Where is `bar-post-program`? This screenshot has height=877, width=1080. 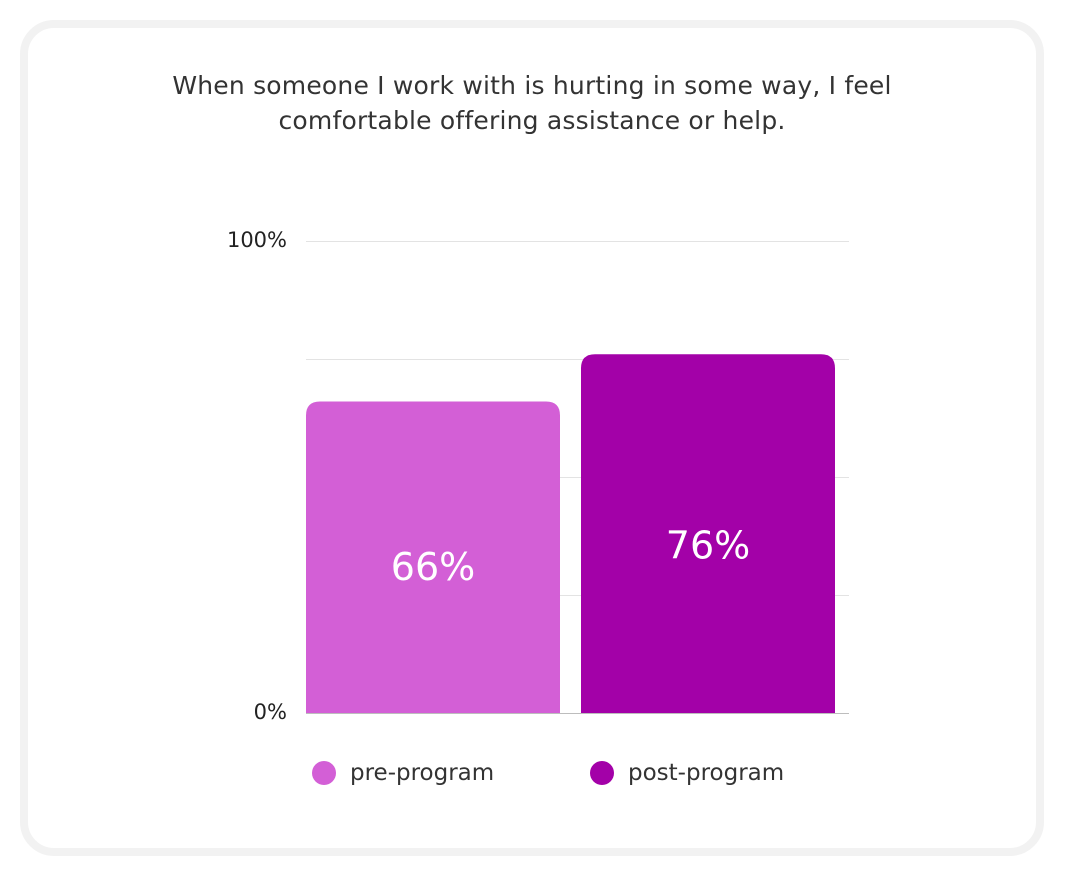
bar-post-program is located at coordinates (708, 533).